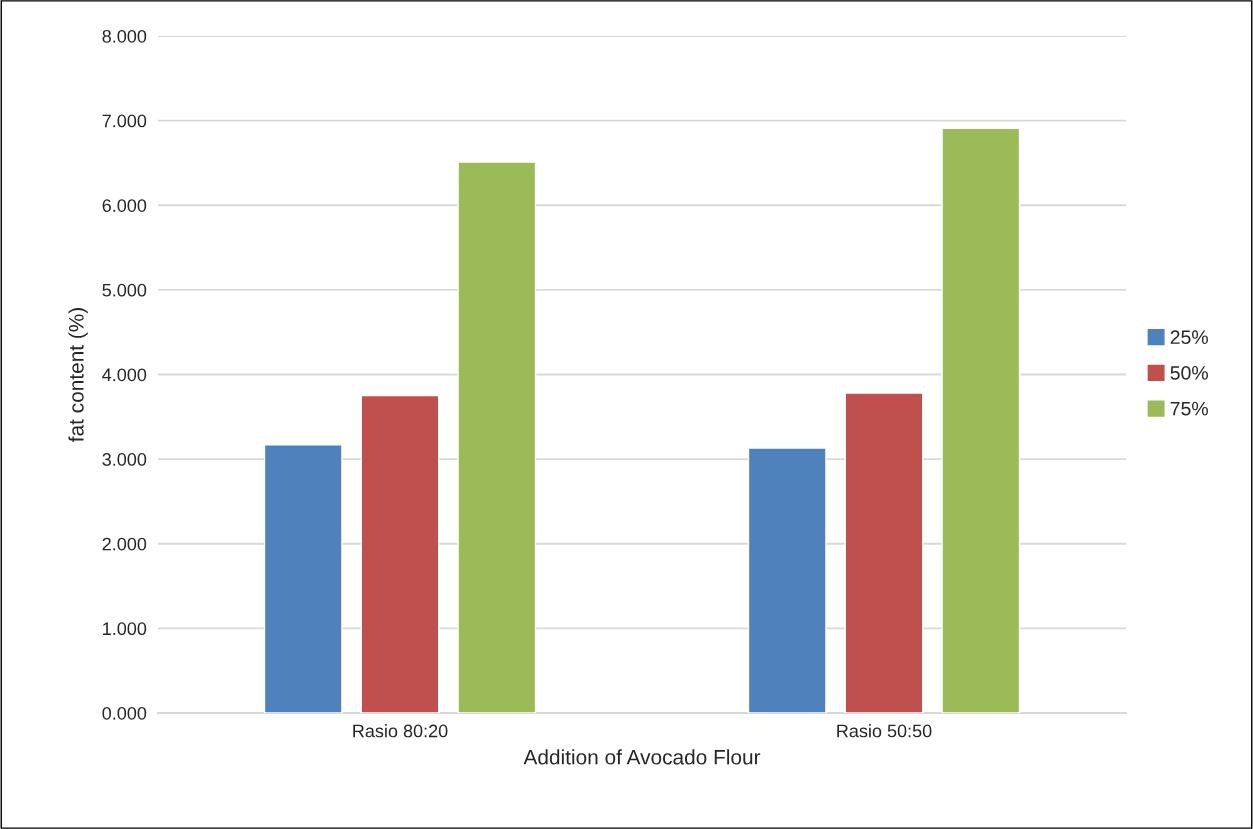 Image resolution: width=1253 pixels, height=829 pixels. Describe the element at coordinates (78, 375) in the screenshot. I see `y-axis-title: fat content (%)` at that location.